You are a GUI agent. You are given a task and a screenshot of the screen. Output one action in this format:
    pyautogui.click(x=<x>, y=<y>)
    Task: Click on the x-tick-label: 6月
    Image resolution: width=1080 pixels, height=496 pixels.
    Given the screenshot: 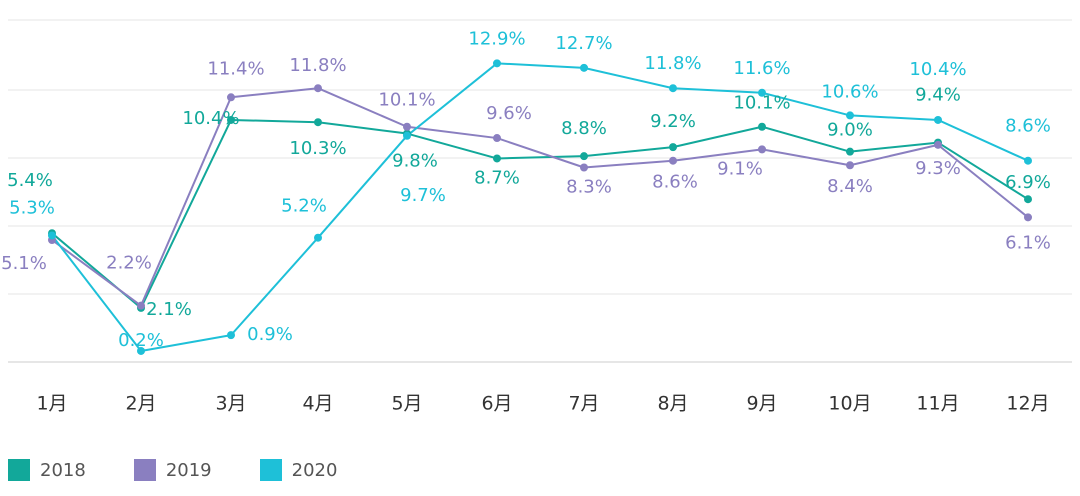 What is the action you would take?
    pyautogui.click(x=496, y=404)
    